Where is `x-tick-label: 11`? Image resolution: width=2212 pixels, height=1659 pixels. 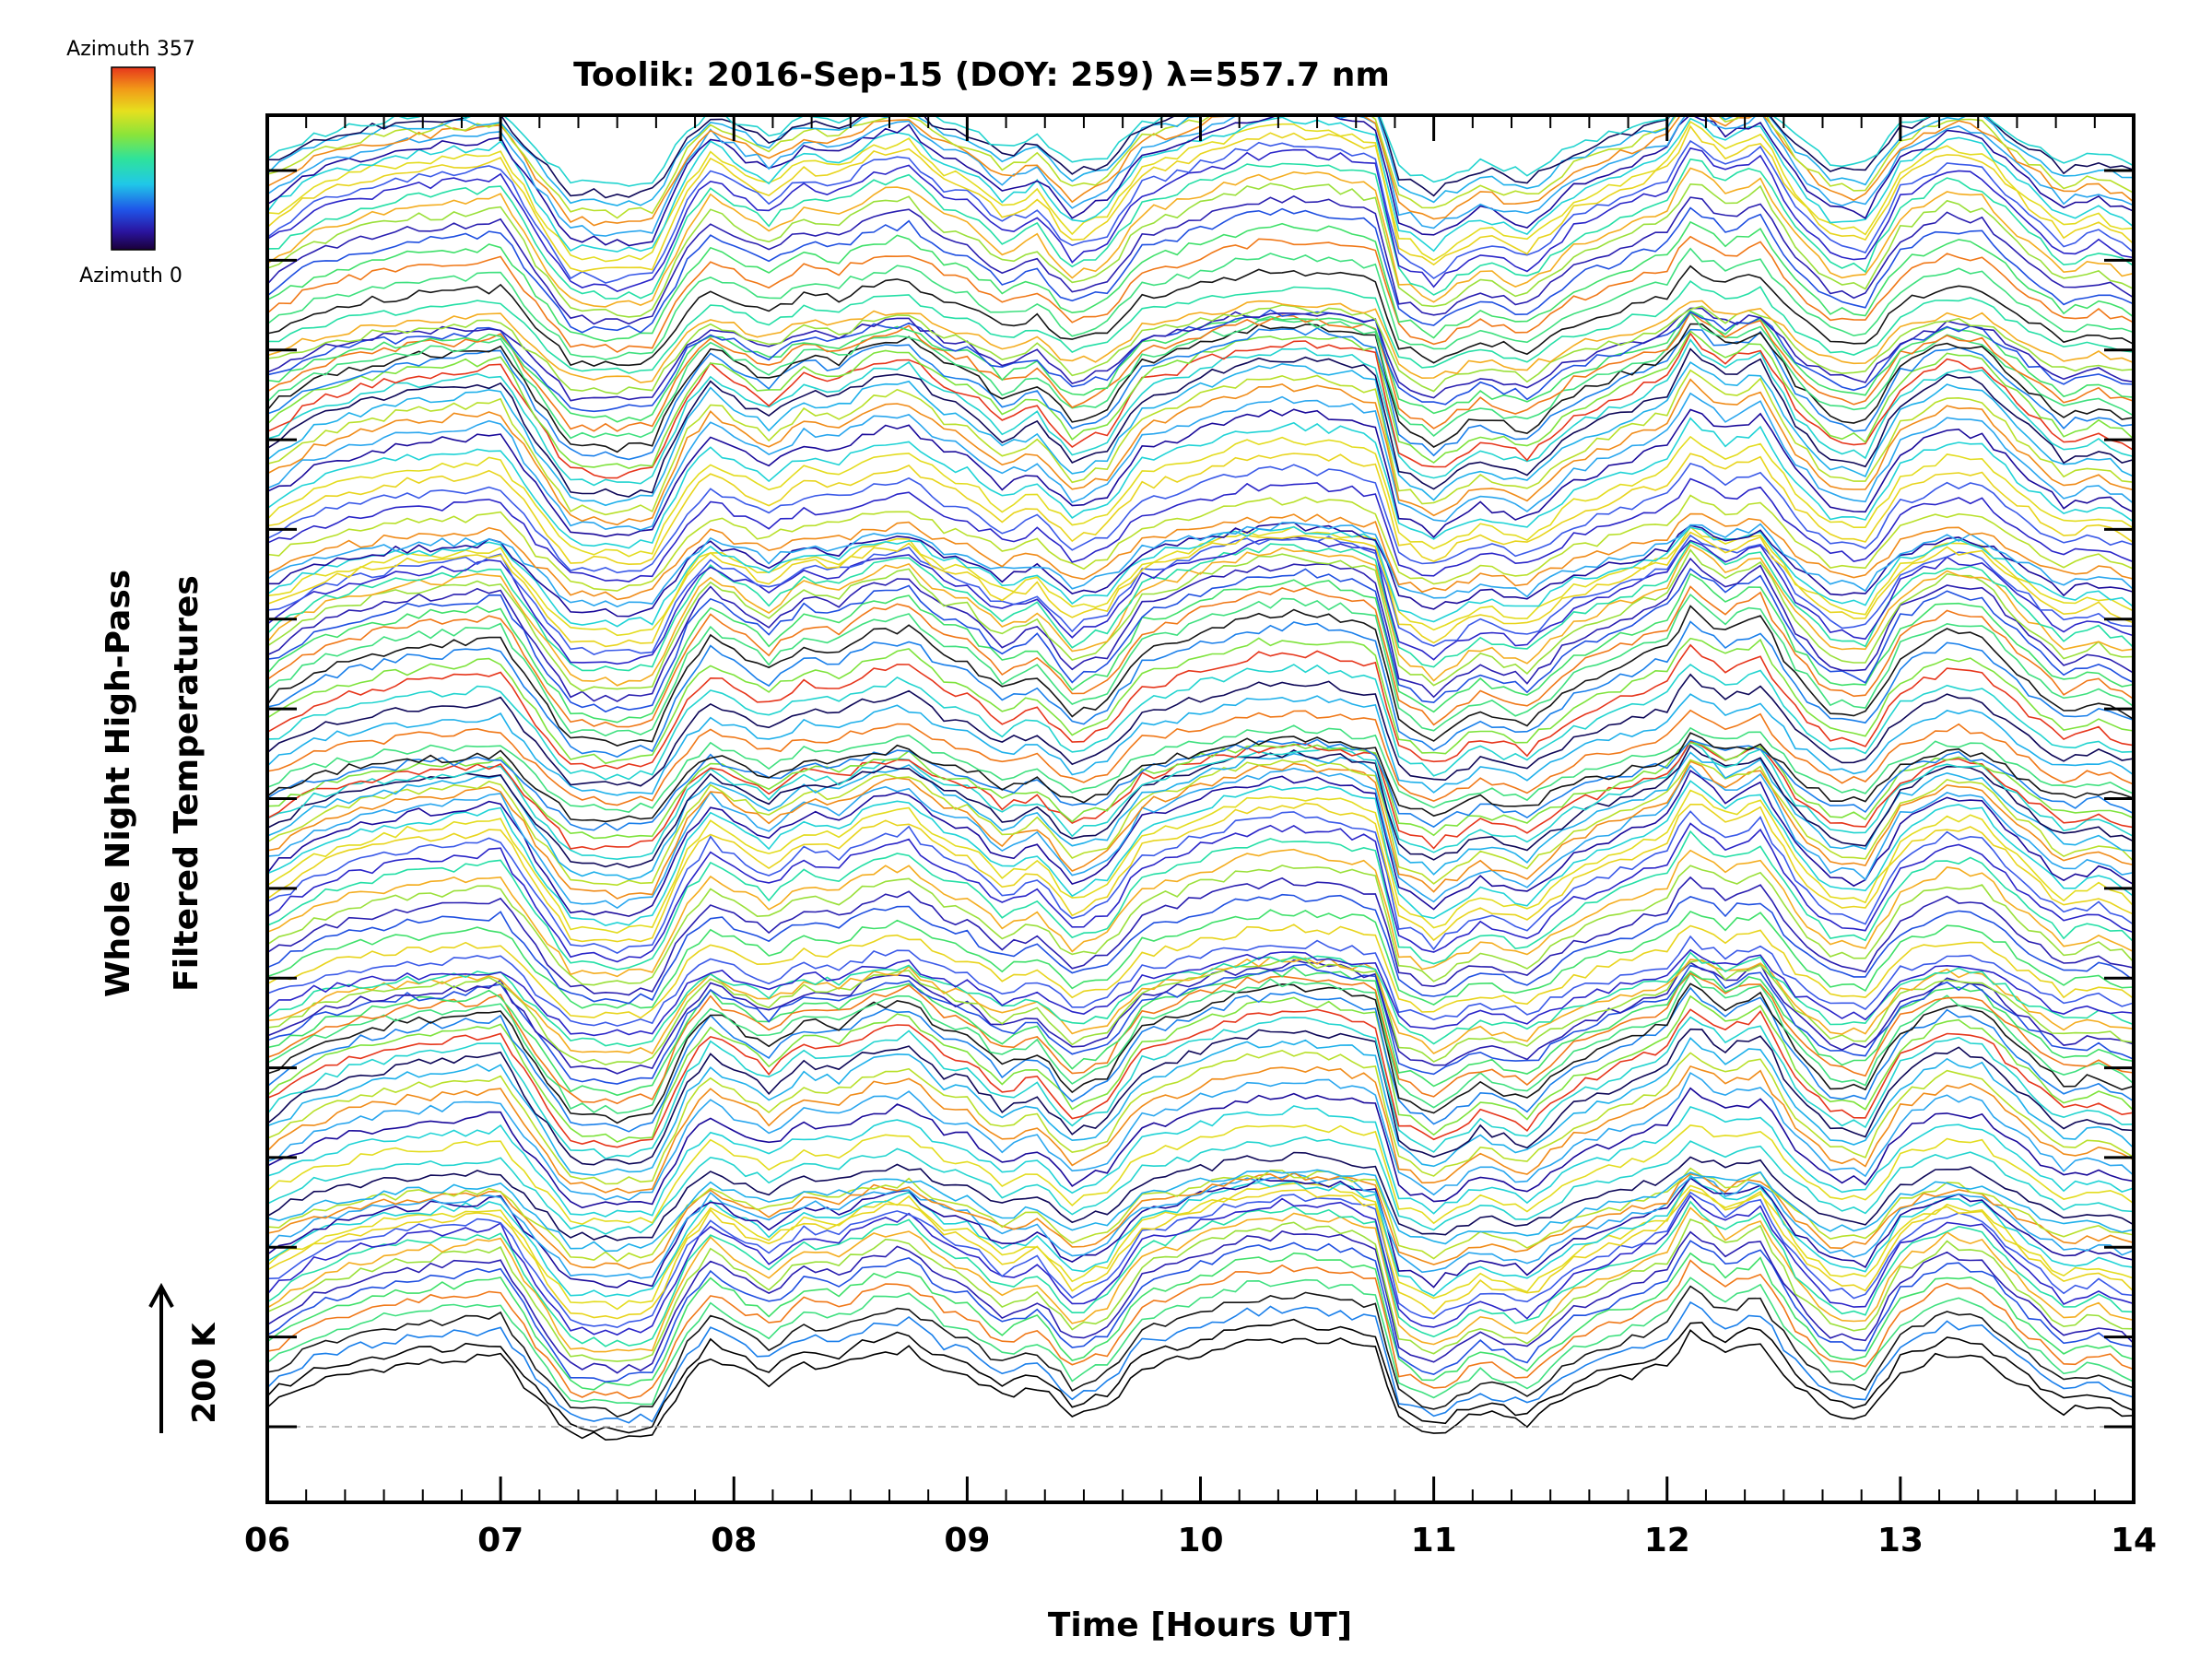 x-tick-label: 11 is located at coordinates (1434, 1540).